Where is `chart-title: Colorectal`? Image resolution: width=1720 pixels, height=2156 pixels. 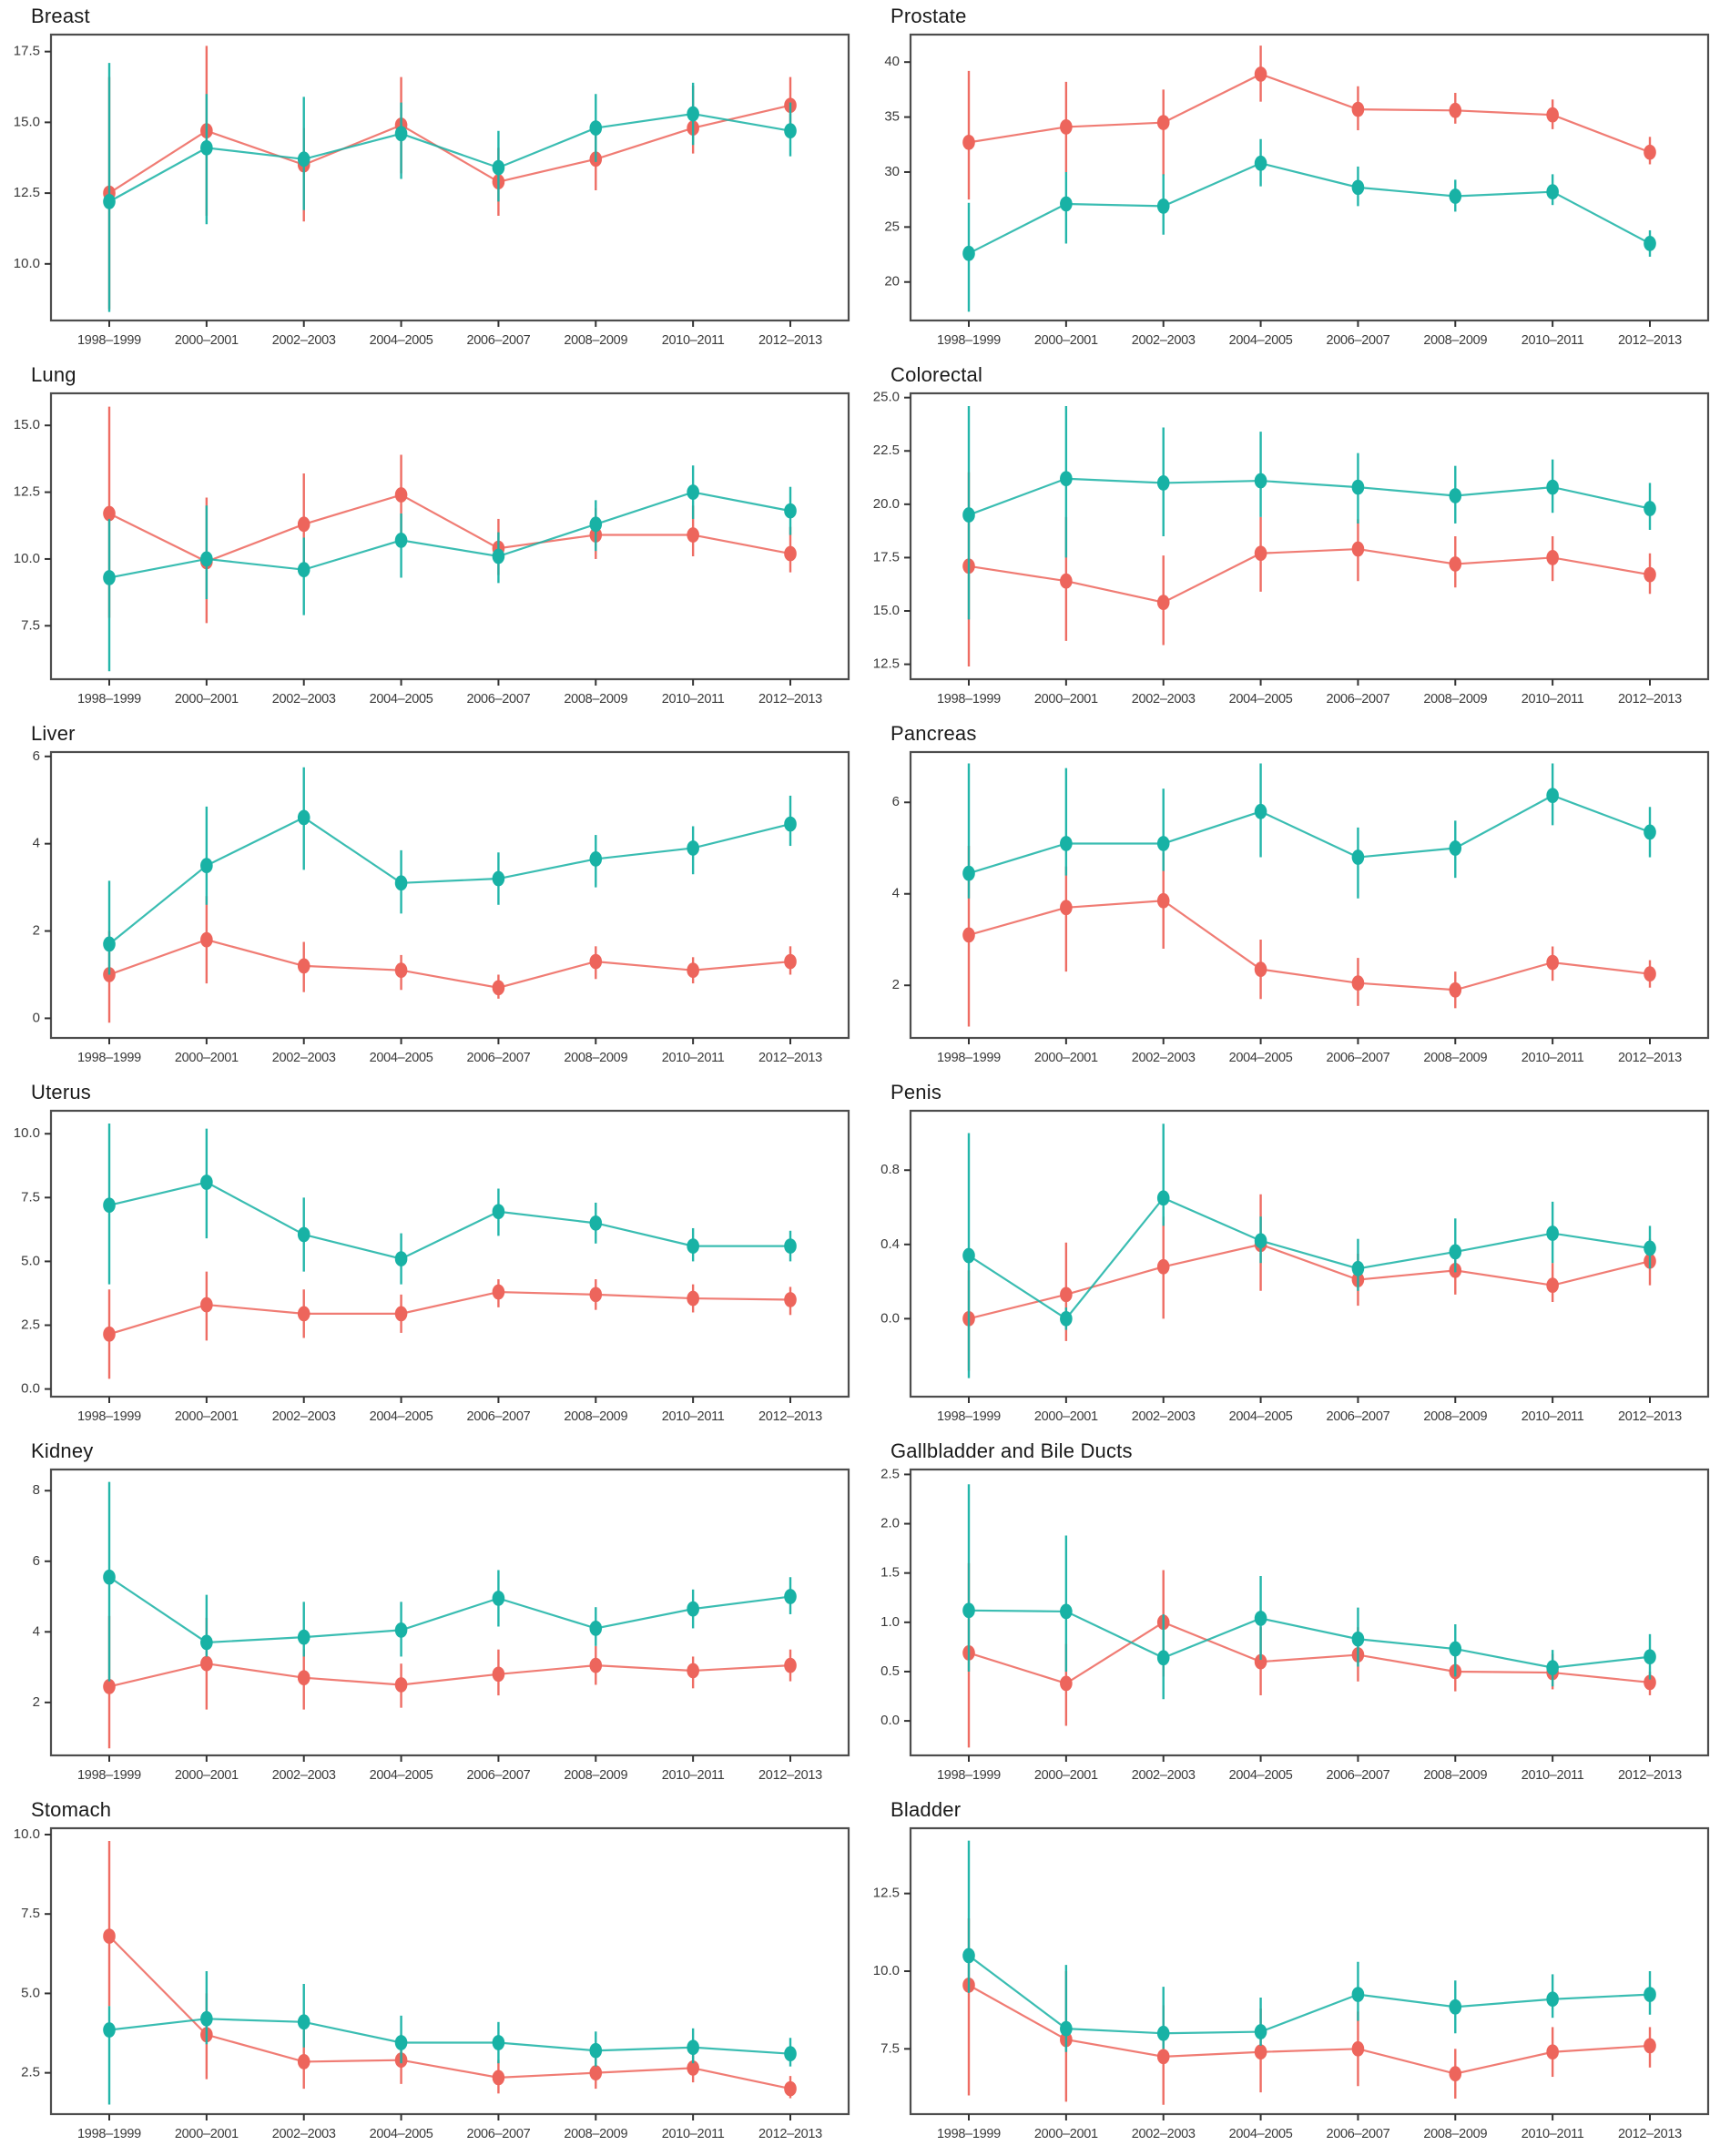 chart-title: Colorectal is located at coordinates (937, 375).